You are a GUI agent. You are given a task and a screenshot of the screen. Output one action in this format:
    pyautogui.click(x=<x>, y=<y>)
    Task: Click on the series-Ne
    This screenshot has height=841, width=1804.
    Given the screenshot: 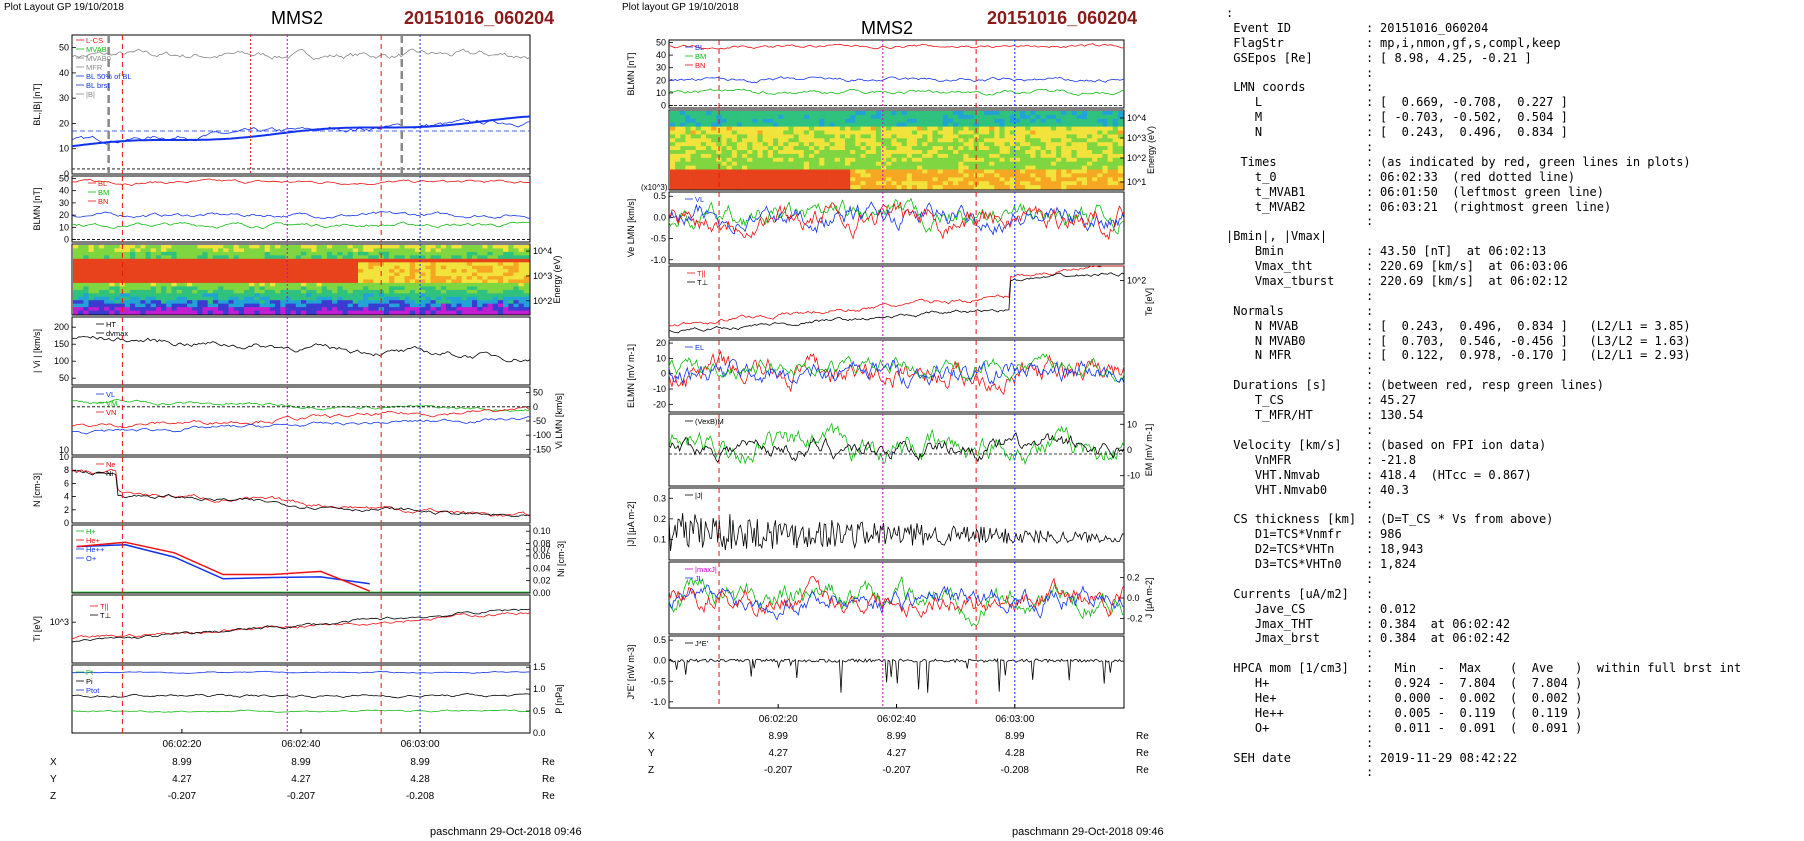 What is the action you would take?
    pyautogui.click(x=301, y=492)
    